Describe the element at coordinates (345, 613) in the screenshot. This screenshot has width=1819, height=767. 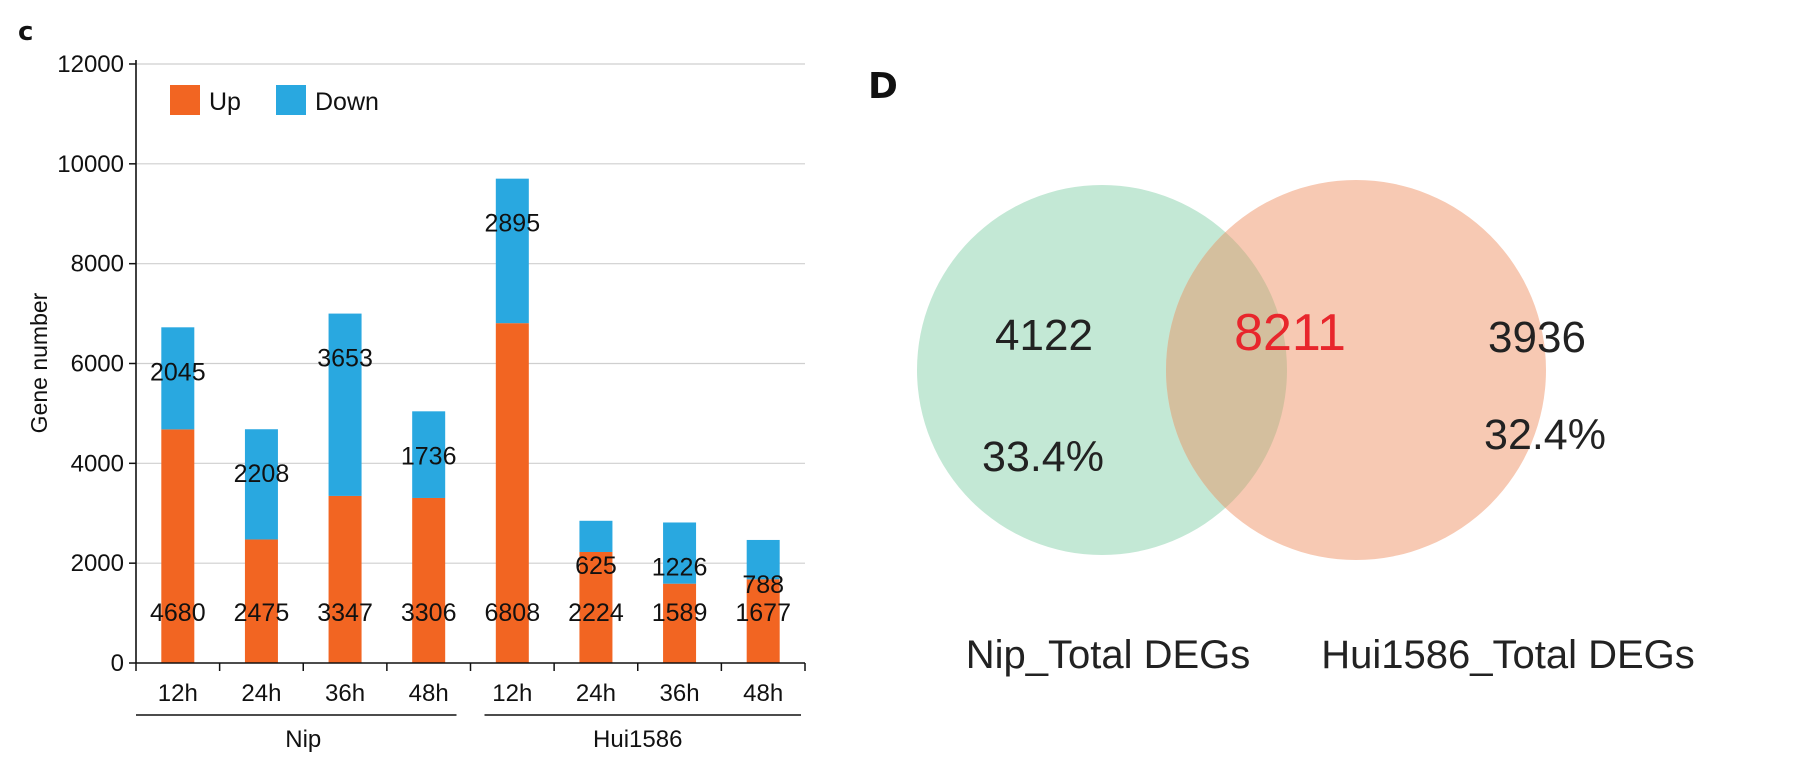
I see `bar-up-value-label: 3347` at that location.